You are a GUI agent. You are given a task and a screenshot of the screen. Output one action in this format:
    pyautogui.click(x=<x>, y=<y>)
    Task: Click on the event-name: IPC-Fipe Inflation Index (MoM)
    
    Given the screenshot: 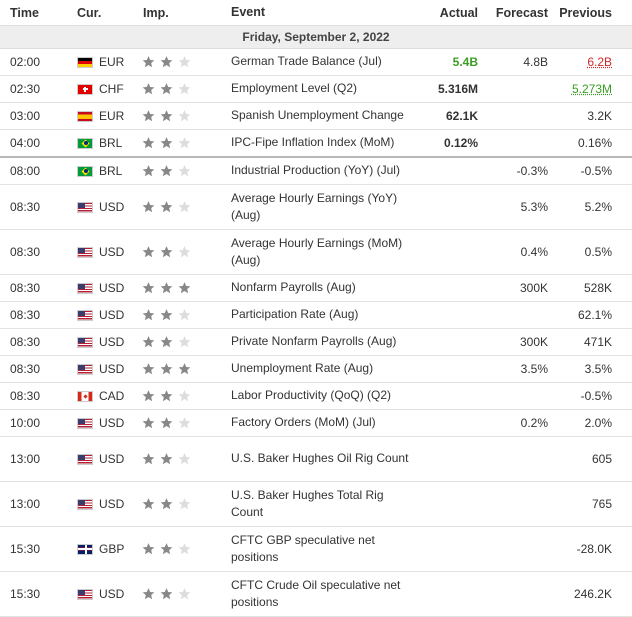 What is the action you would take?
    pyautogui.click(x=313, y=142)
    